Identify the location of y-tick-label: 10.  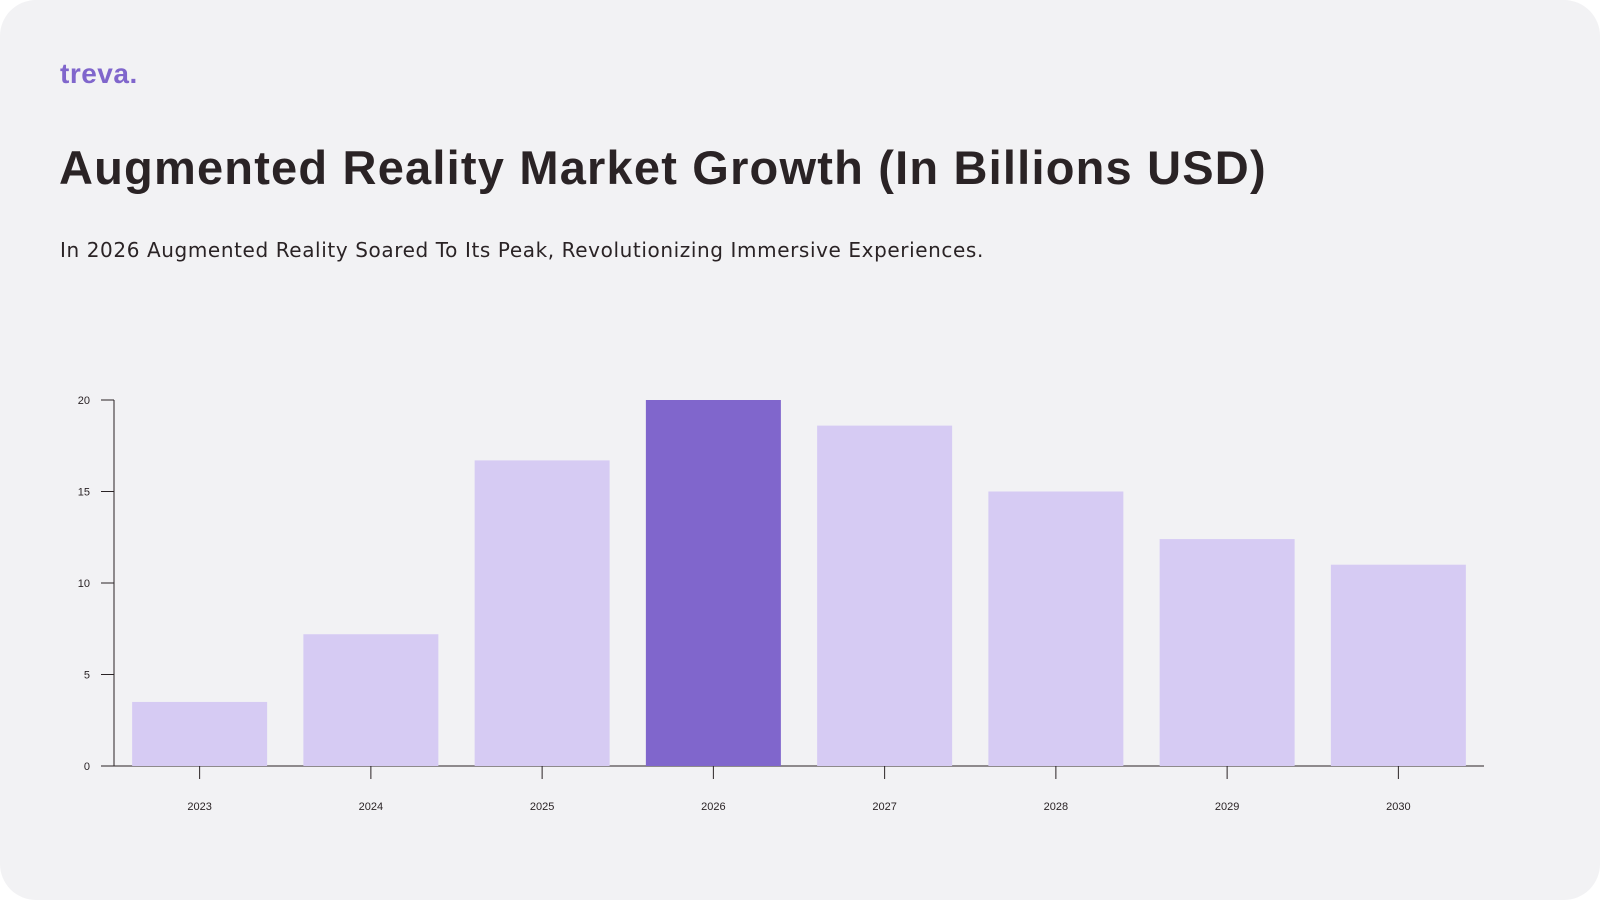
(84, 584).